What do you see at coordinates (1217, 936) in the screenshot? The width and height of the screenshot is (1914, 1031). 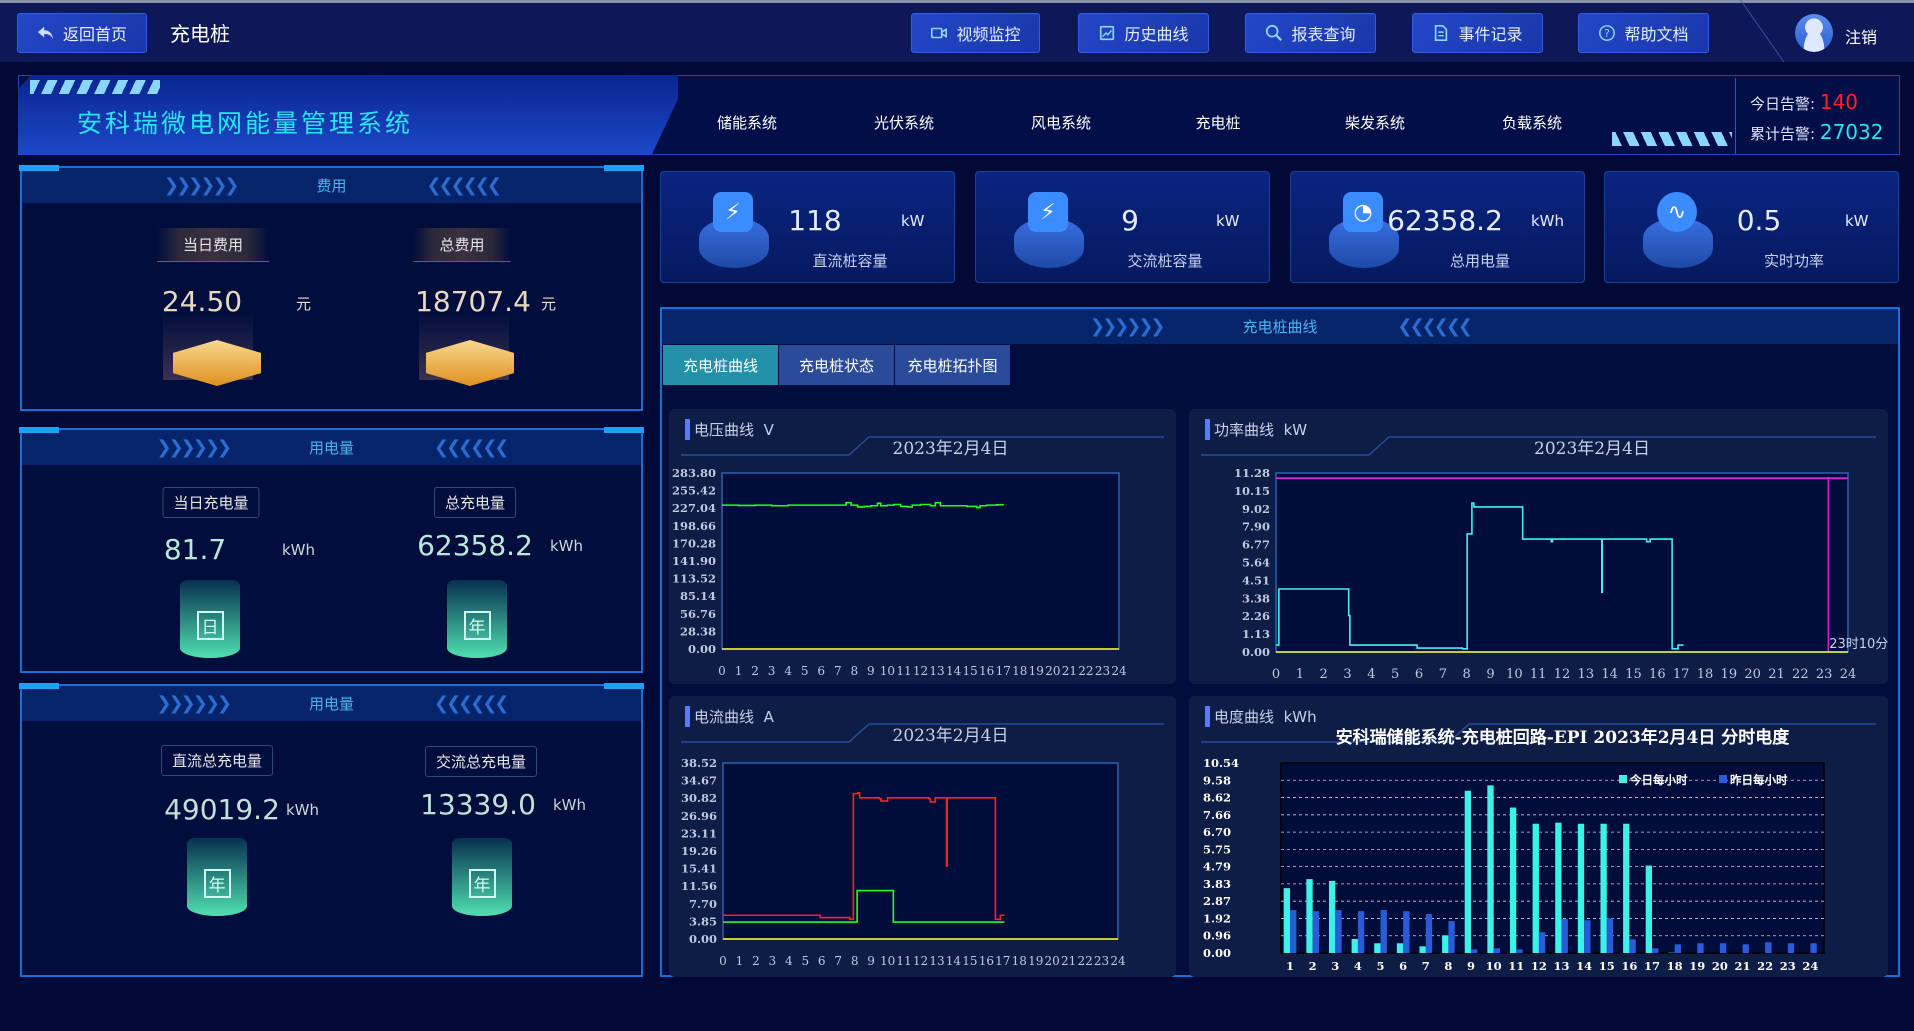 I see `y-tick-label: 0.96` at bounding box center [1217, 936].